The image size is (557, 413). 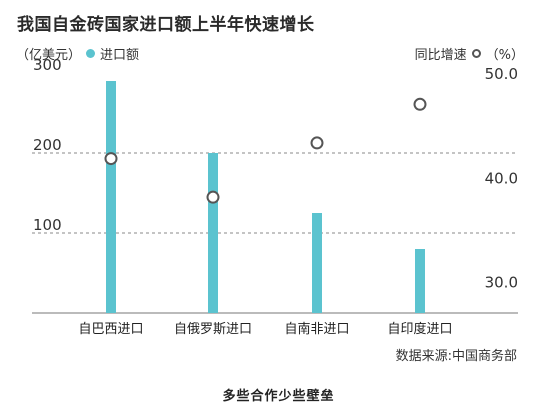 What do you see at coordinates (47, 65) in the screenshot?
I see `y-left-tick-label-3: 300` at bounding box center [47, 65].